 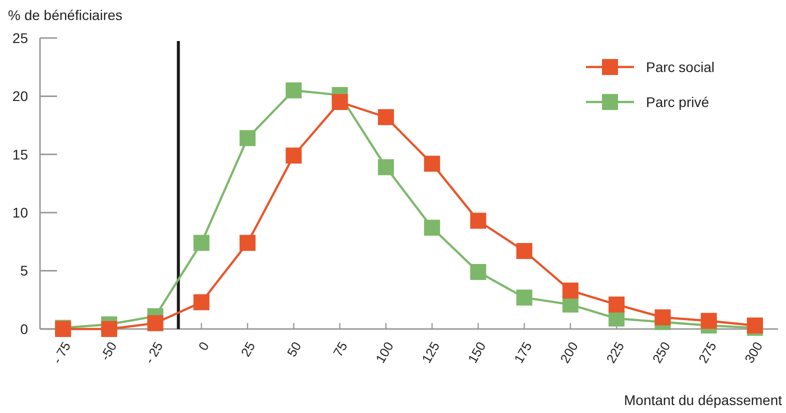 I want to click on x-tick-label: 200, so click(x=569, y=352).